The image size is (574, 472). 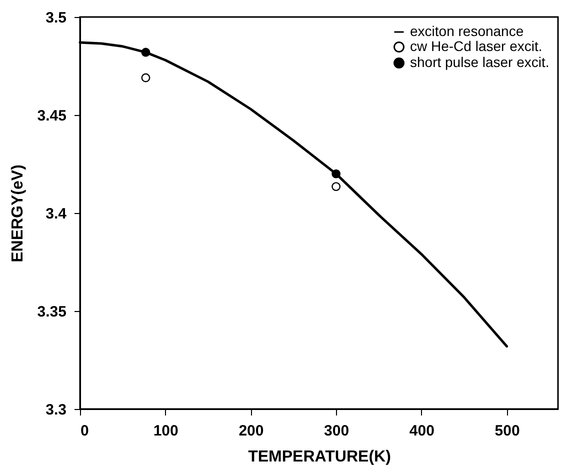 I want to click on y-tick-label: 3.4, so click(x=57, y=214).